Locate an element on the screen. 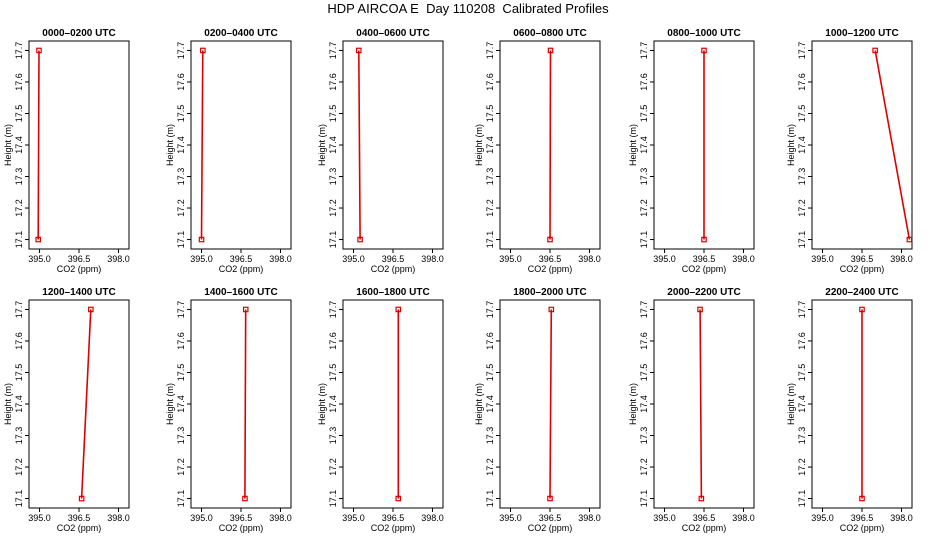 This screenshot has width=936, height=540. panel-title: 0000–0200 UTC is located at coordinates (78, 33).